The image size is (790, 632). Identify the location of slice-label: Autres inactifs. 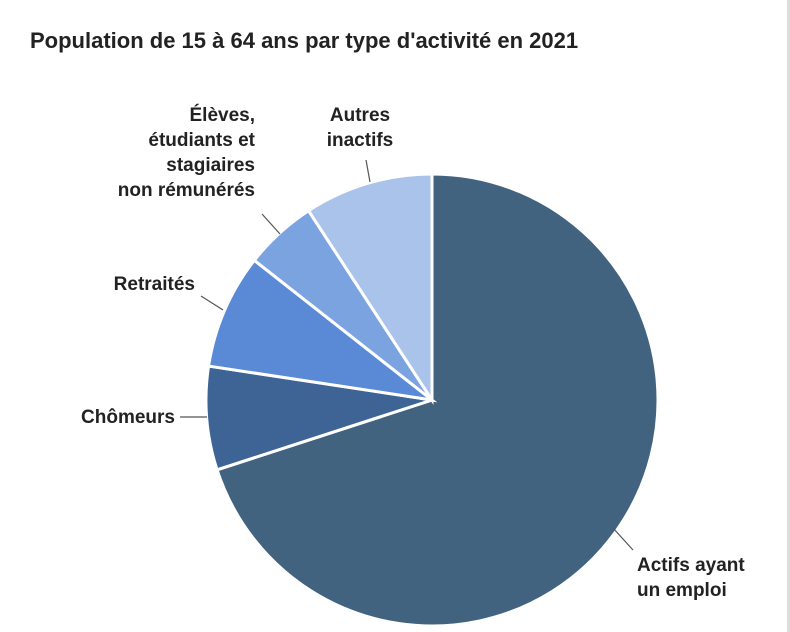
(360, 128).